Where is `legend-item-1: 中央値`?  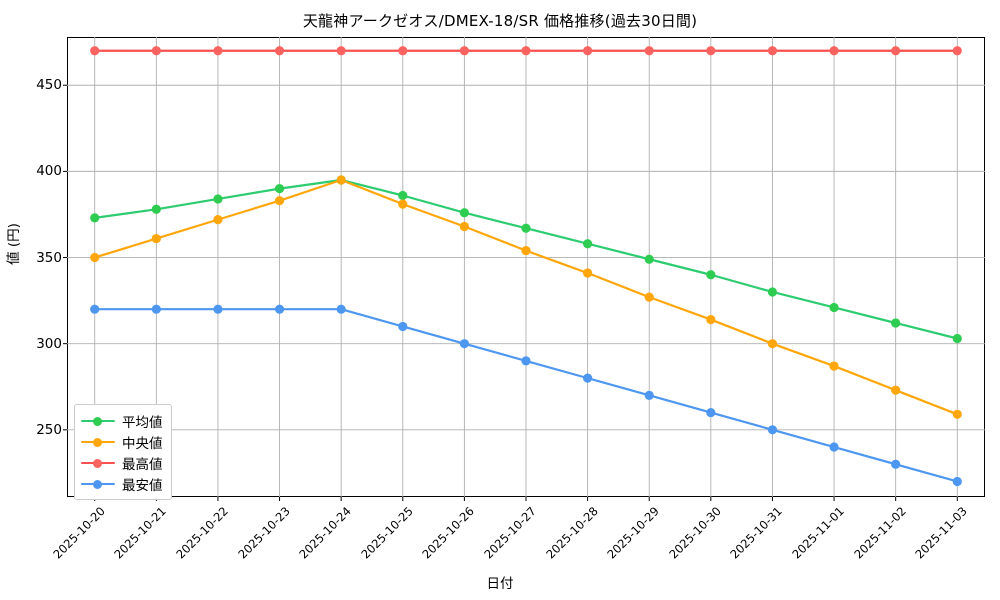
legend-item-1: 中央値 is located at coordinates (122, 441).